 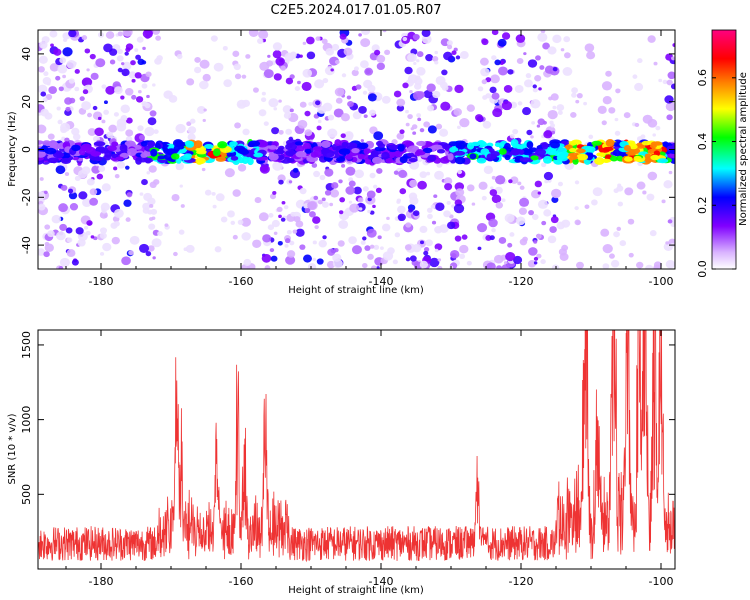 I want to click on spectrogram-xlabel: Height of straight line (km), so click(x=356, y=290).